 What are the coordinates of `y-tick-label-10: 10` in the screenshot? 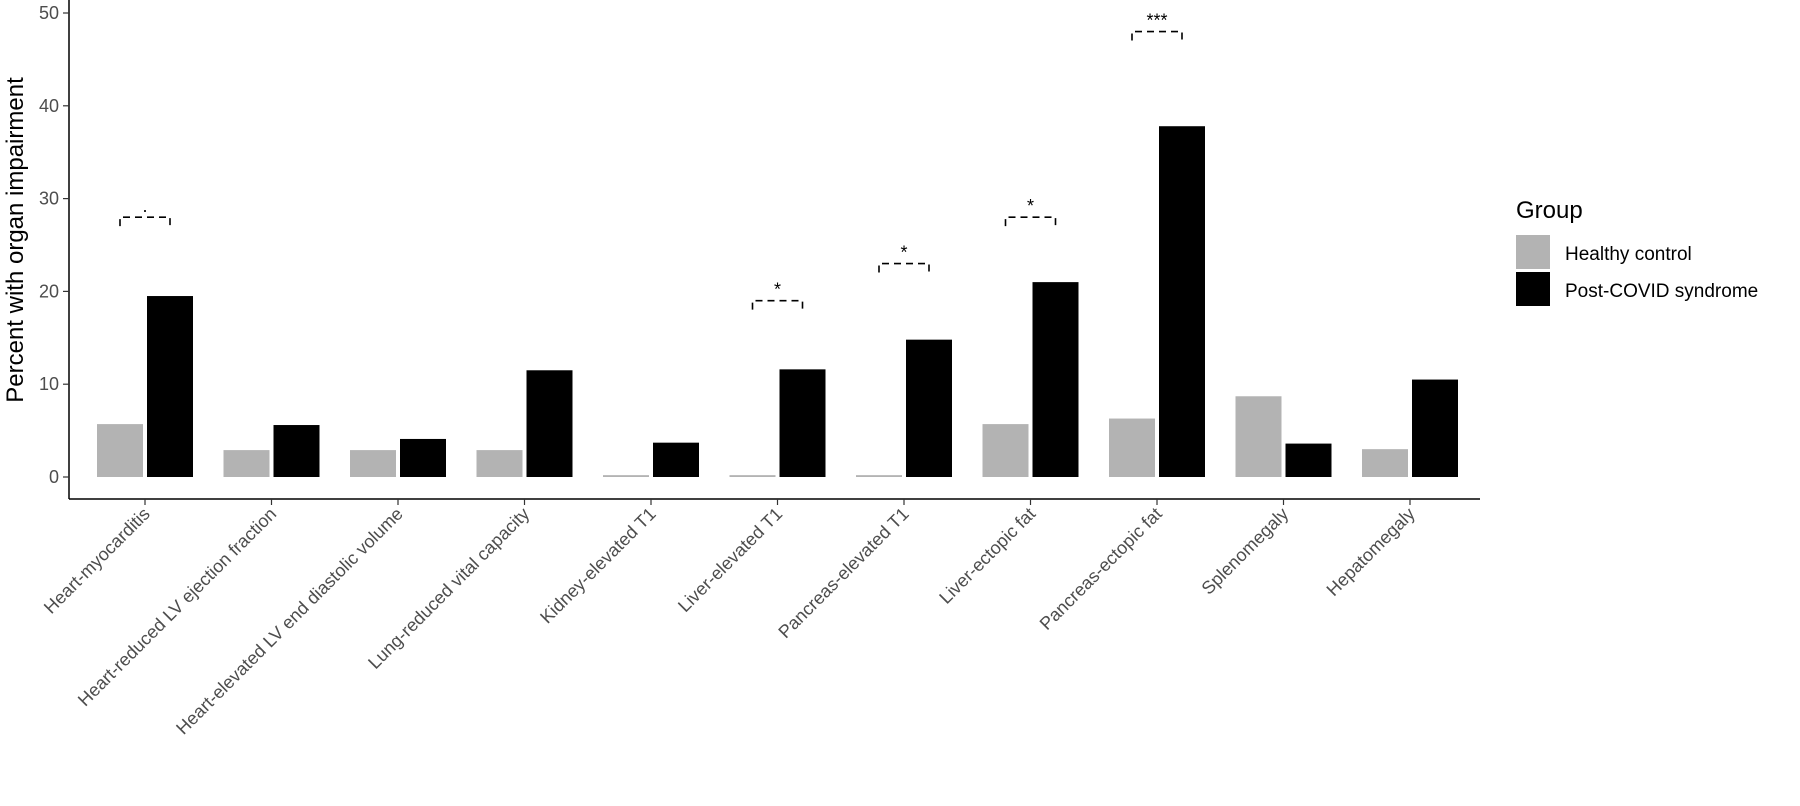 It's located at (49, 384).